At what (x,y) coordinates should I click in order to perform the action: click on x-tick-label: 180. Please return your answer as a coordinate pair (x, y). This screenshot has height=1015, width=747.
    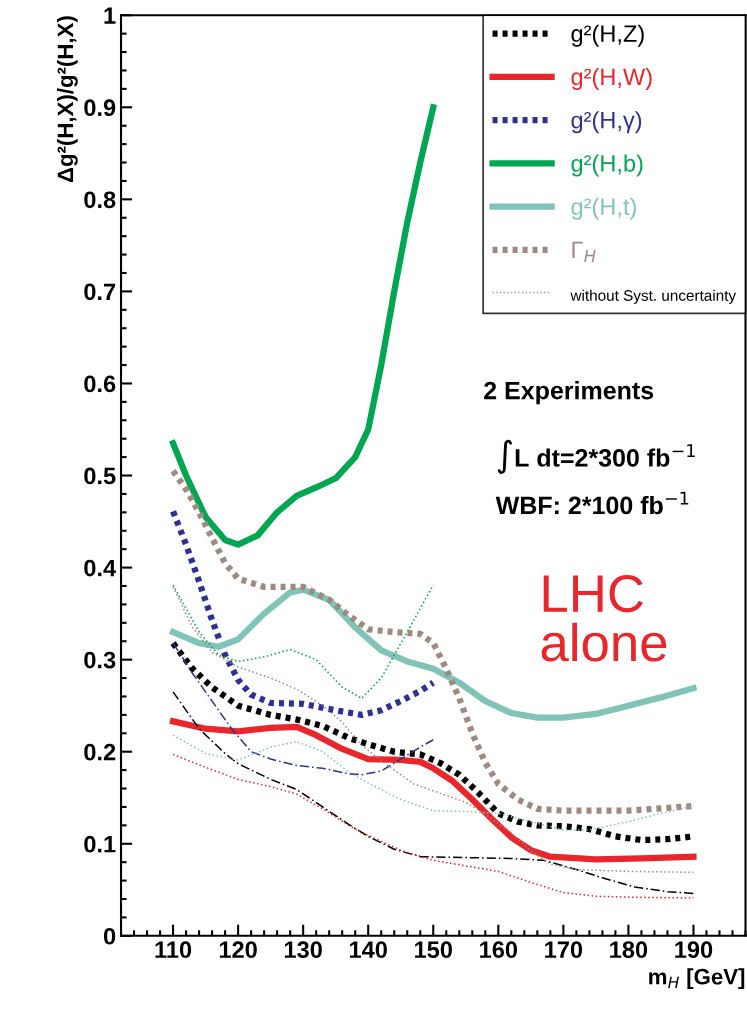
    Looking at the image, I should click on (629, 950).